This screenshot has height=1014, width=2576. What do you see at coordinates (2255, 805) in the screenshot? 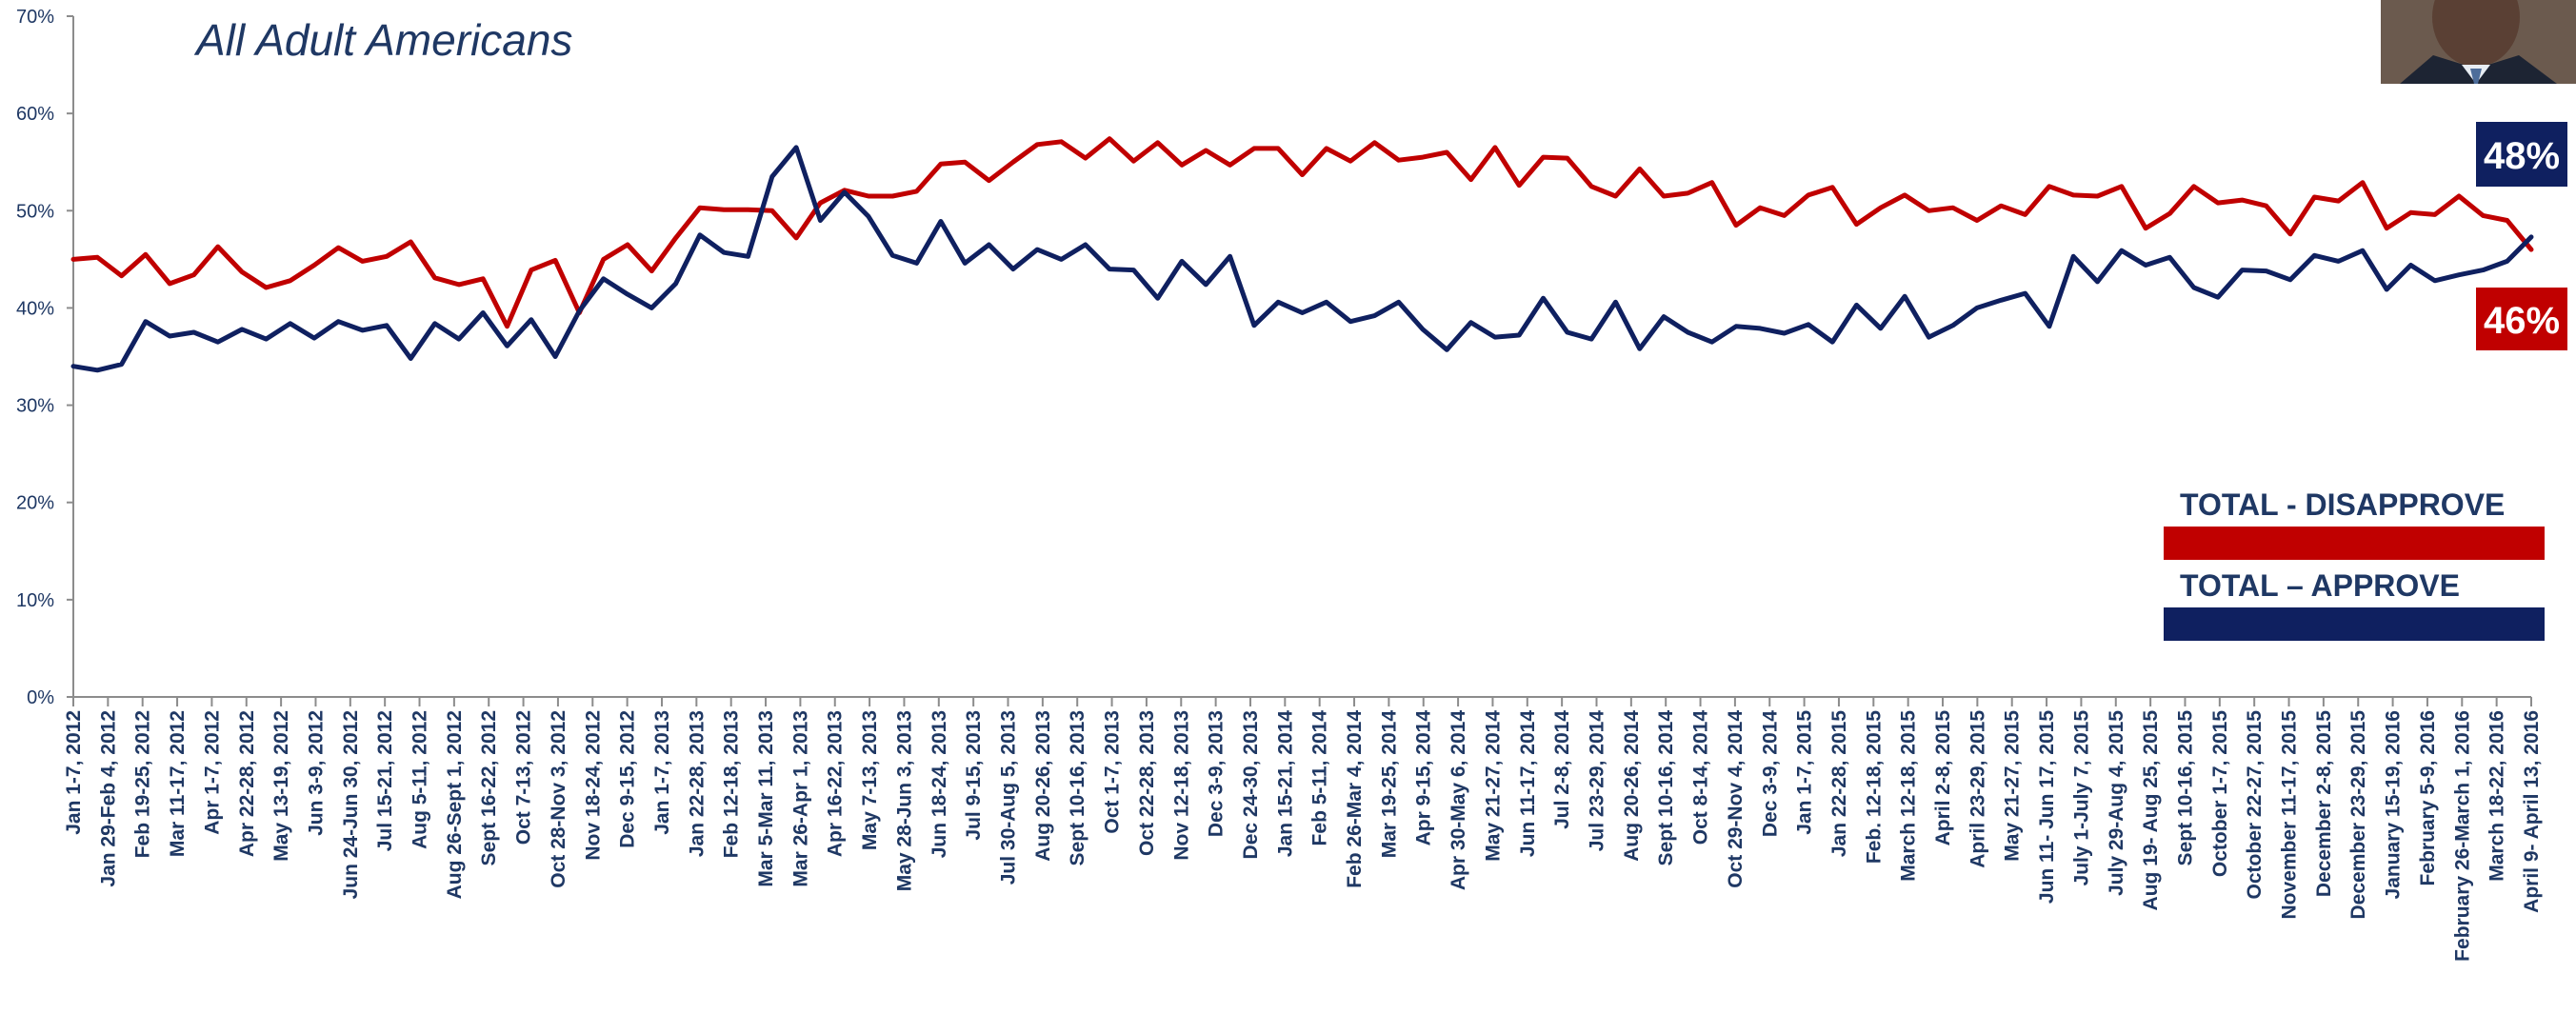
I see `x-tick-label: October 22-27, 2015` at bounding box center [2255, 805].